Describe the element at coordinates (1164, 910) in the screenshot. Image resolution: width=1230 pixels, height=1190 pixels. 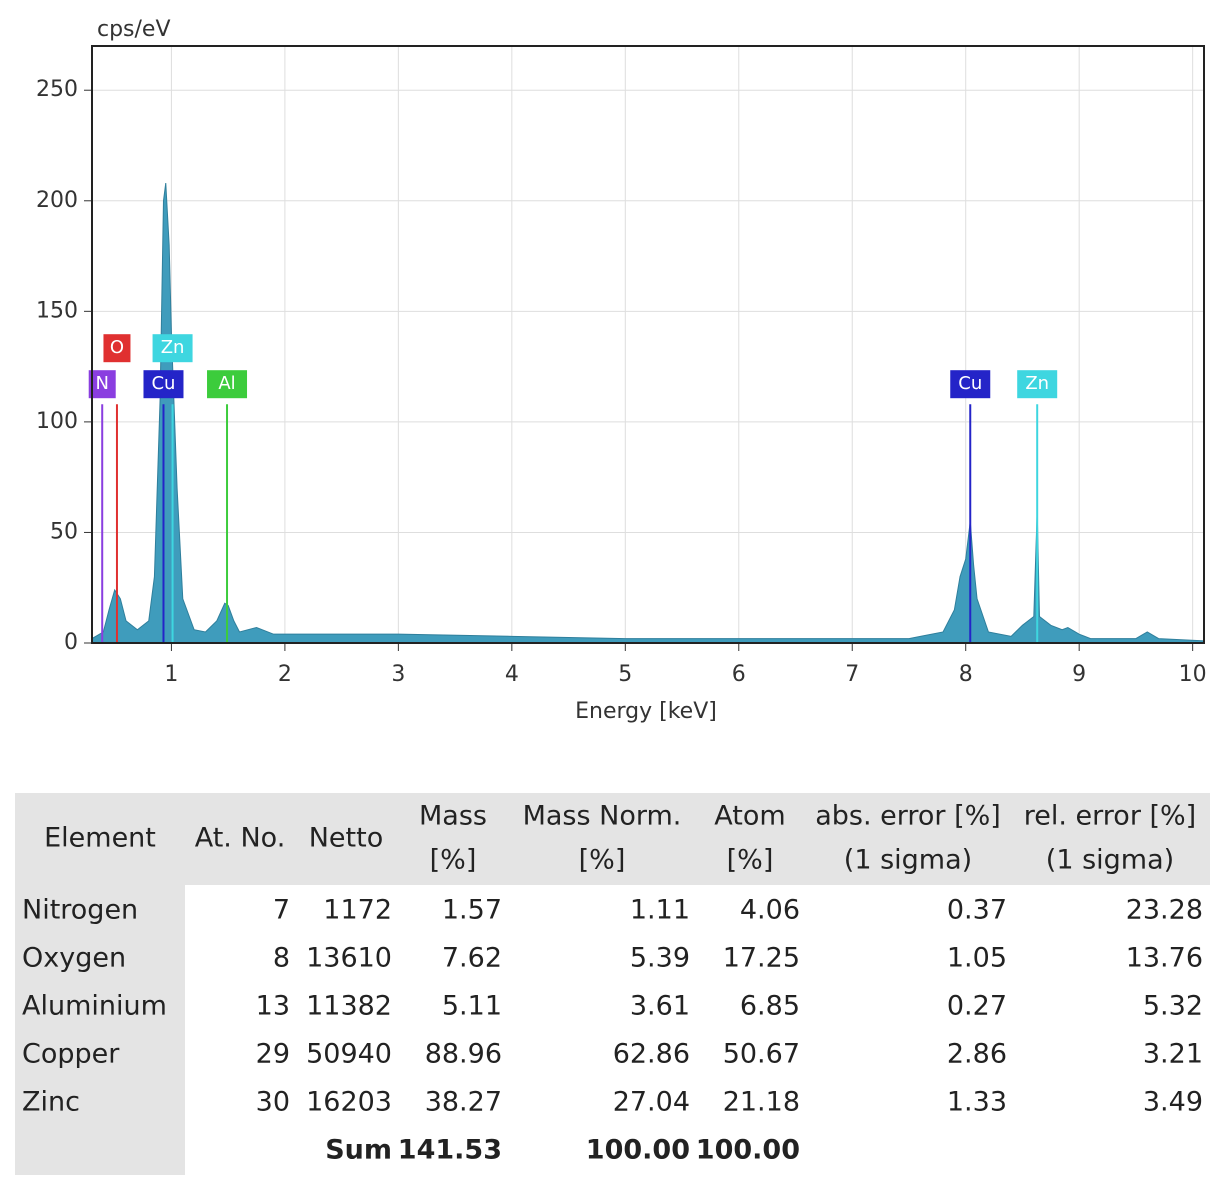
I see `table-cell: 23.28` at that location.